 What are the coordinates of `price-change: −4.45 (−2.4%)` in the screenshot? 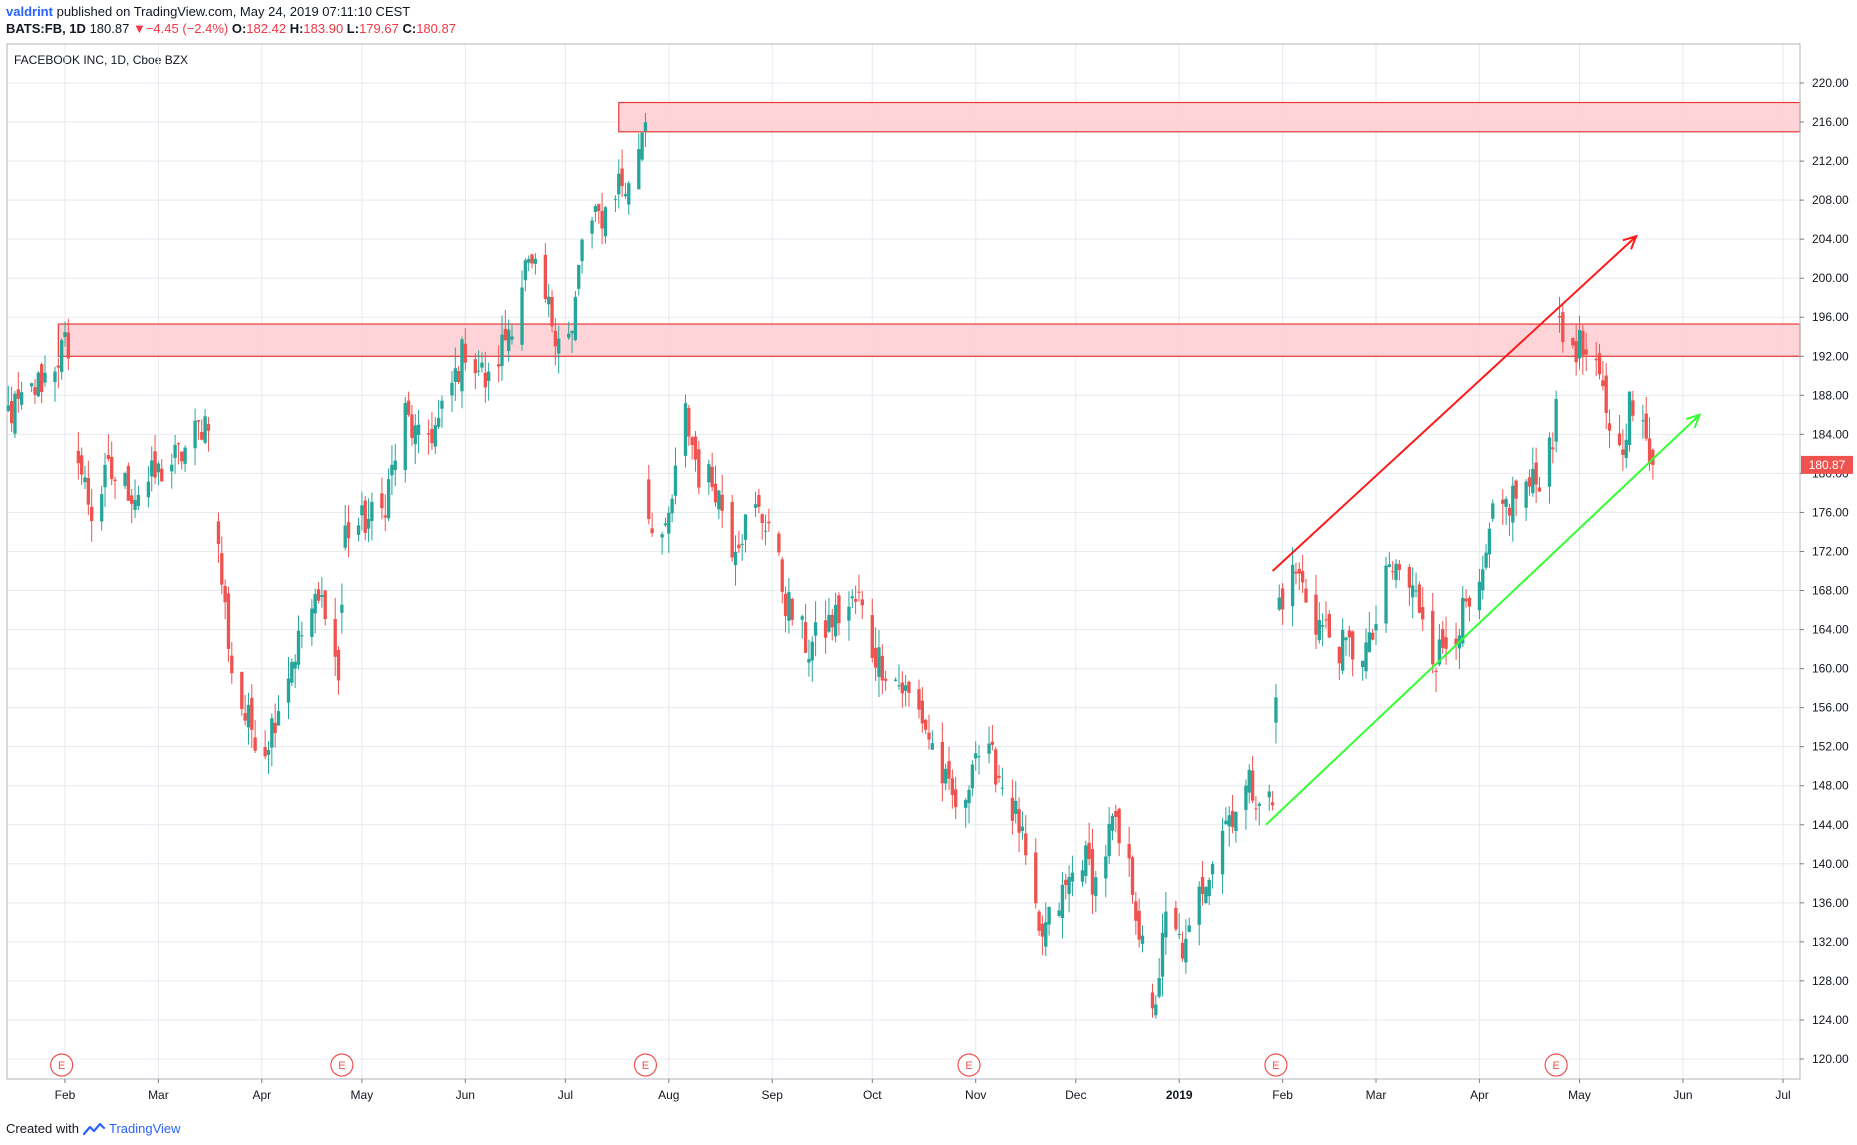 It's located at (187, 28).